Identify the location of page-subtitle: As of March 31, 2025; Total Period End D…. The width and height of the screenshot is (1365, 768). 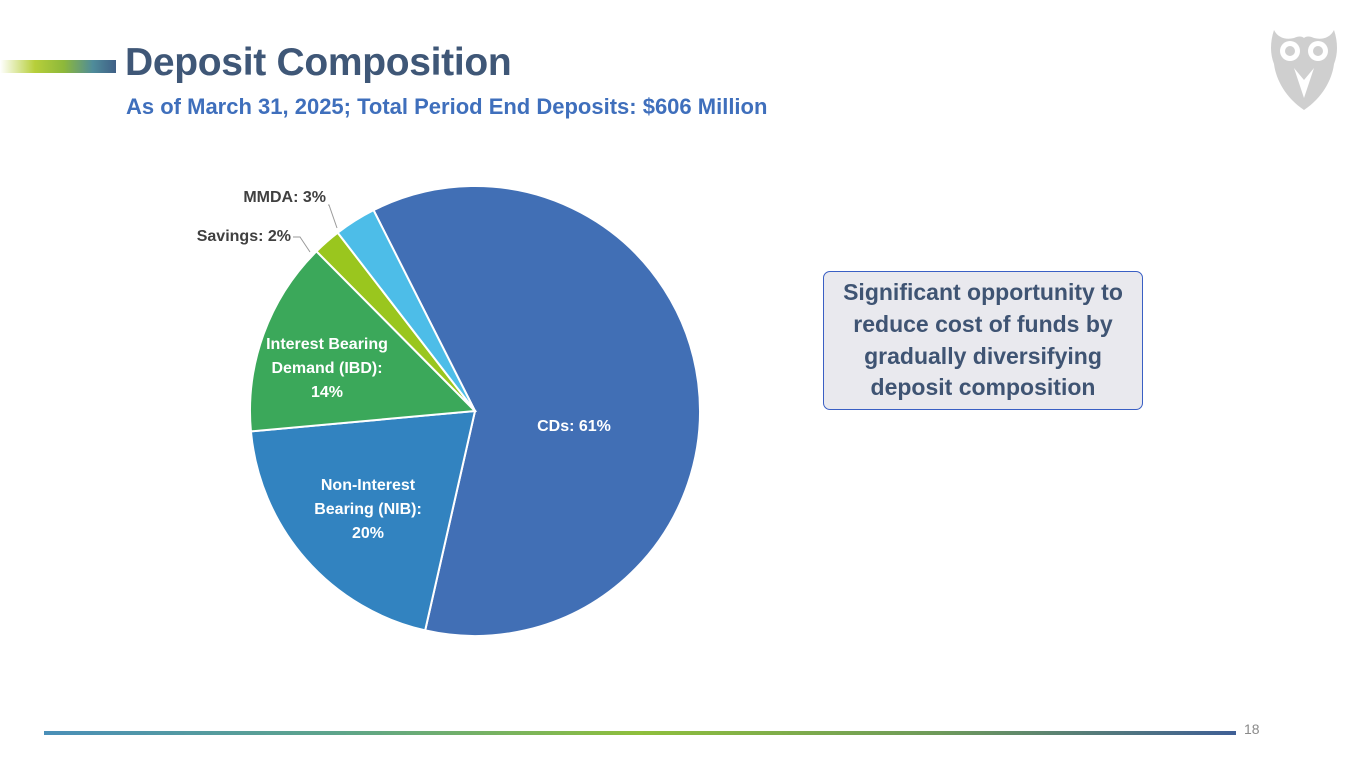
(447, 106).